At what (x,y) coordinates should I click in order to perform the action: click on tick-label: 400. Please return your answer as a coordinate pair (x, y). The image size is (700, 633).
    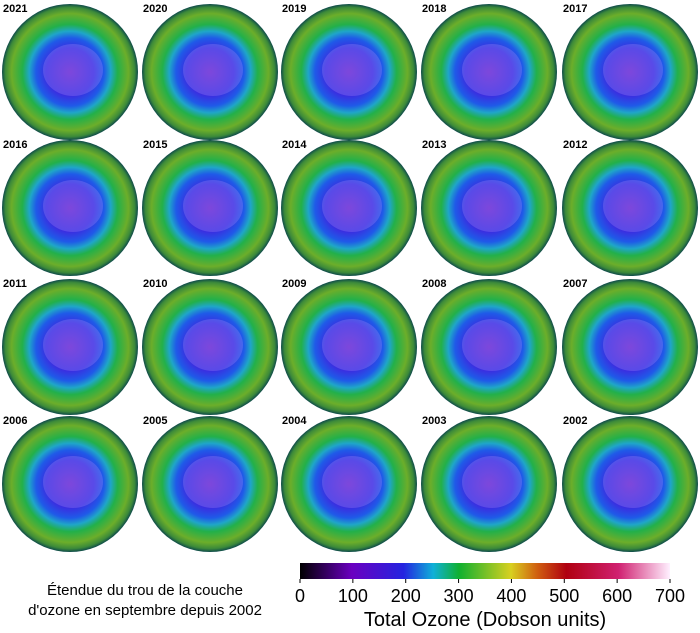
    Looking at the image, I should click on (511, 596).